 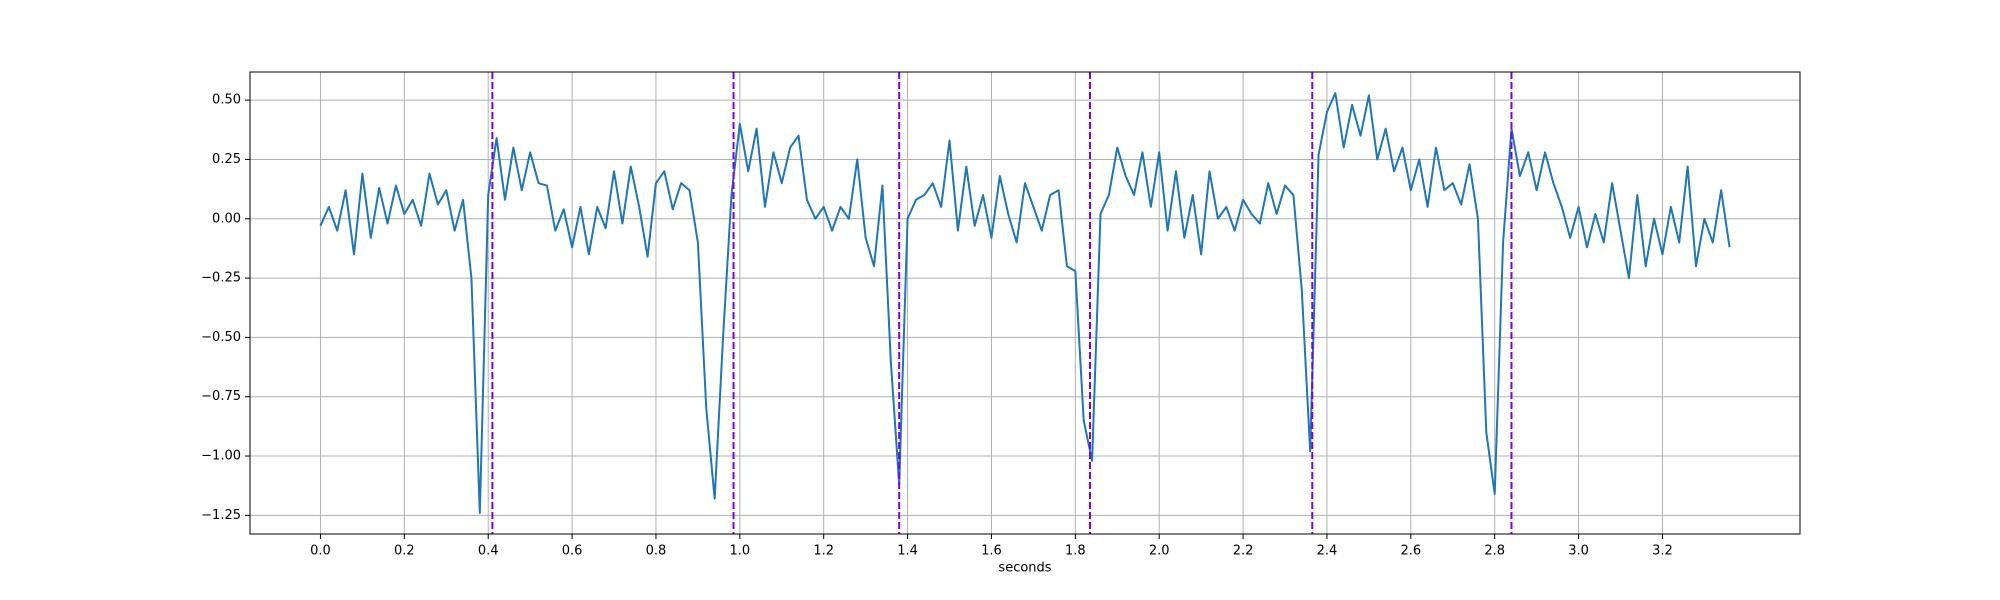 What do you see at coordinates (221, 456) in the screenshot?
I see `y-tick-label: −1.00` at bounding box center [221, 456].